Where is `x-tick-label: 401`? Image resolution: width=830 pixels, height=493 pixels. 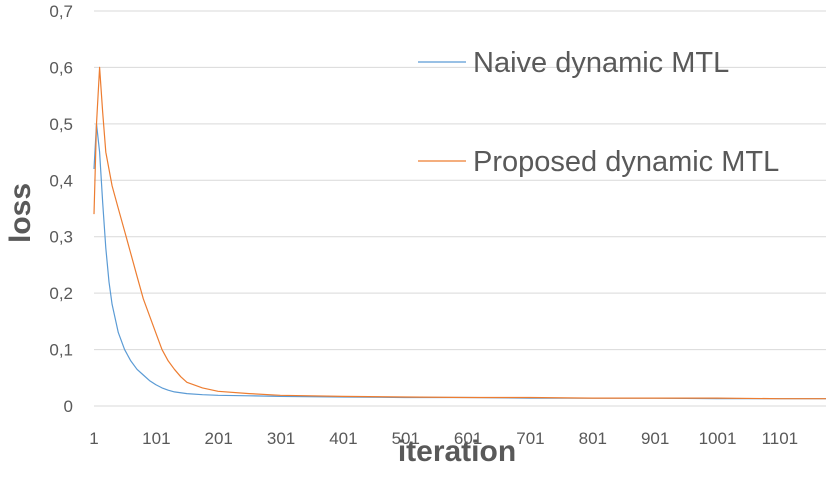 x-tick-label: 401 is located at coordinates (343, 438).